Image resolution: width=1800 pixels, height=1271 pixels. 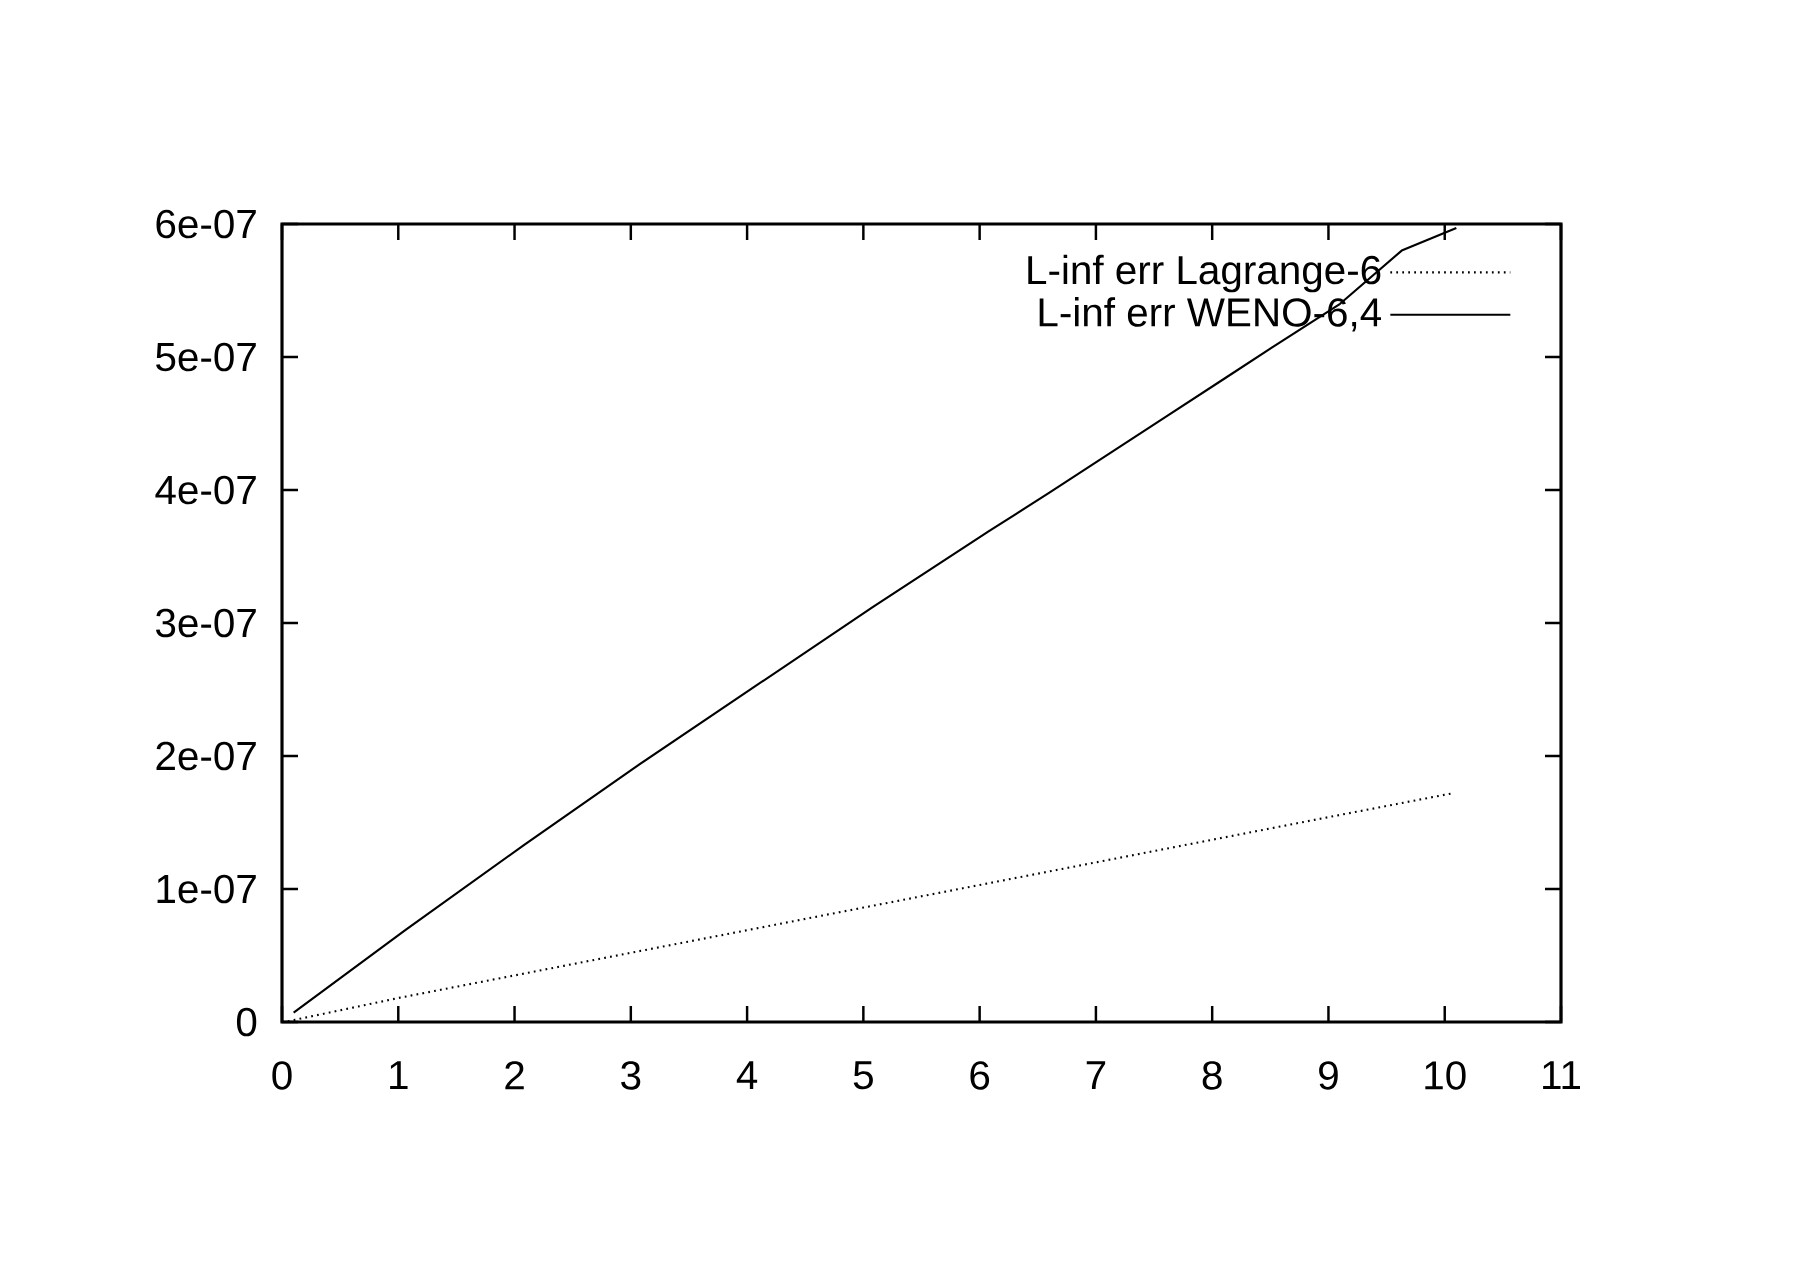 I want to click on x-tick-label: 0, so click(x=282, y=1075).